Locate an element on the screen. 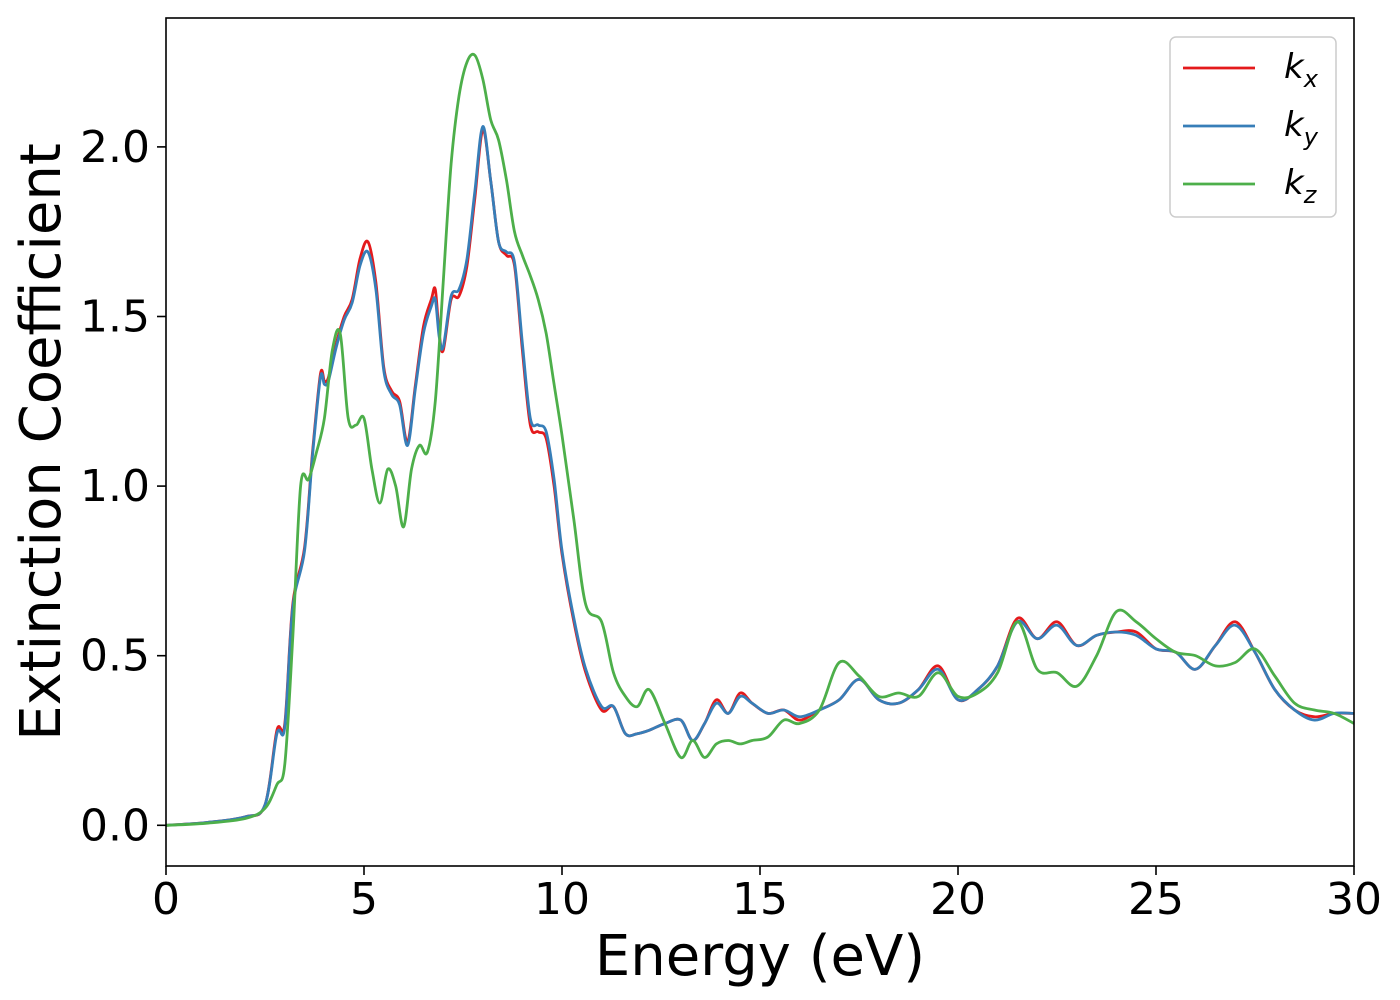 The image size is (1400, 1000). y-tick-label: 2.0 is located at coordinates (115, 147).